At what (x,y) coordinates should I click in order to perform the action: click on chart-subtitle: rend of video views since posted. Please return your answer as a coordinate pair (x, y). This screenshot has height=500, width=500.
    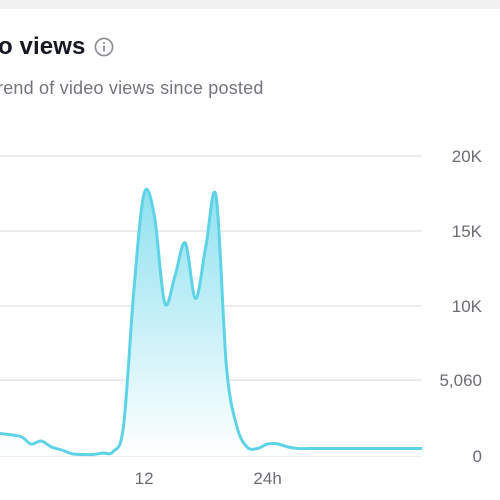
    Looking at the image, I should click on (132, 88).